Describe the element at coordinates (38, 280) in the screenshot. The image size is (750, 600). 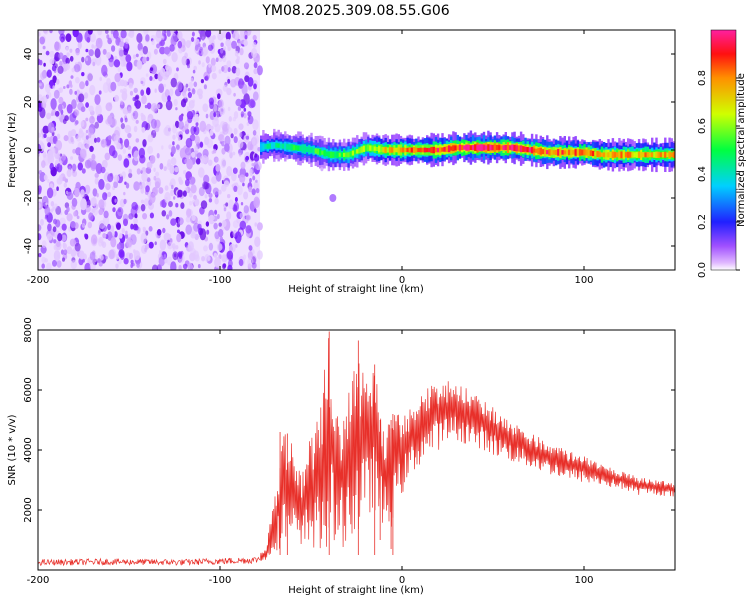
I see `x-tick-label: -200` at that location.